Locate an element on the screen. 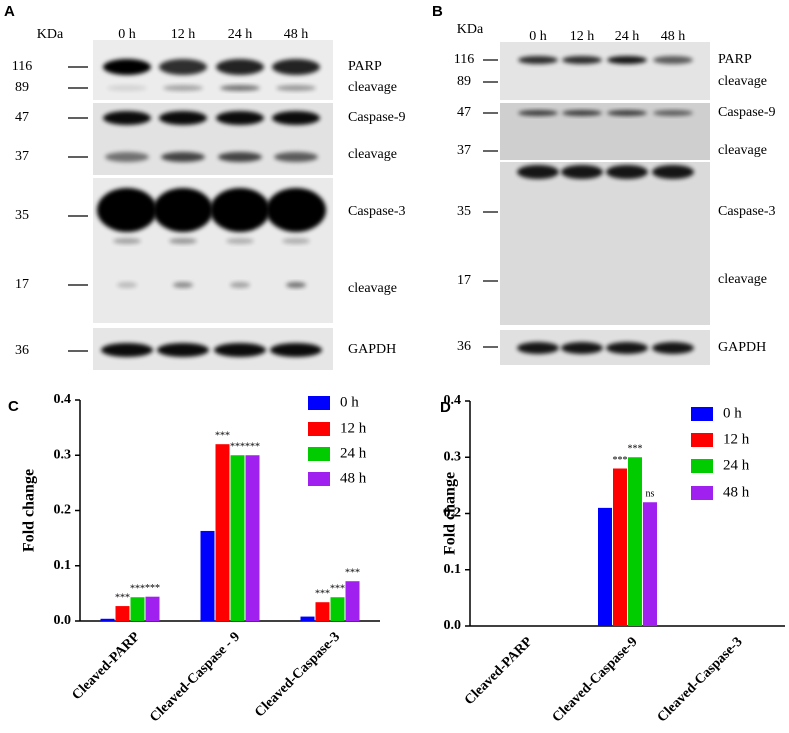  marker-label: 116 is located at coordinates (22, 66).